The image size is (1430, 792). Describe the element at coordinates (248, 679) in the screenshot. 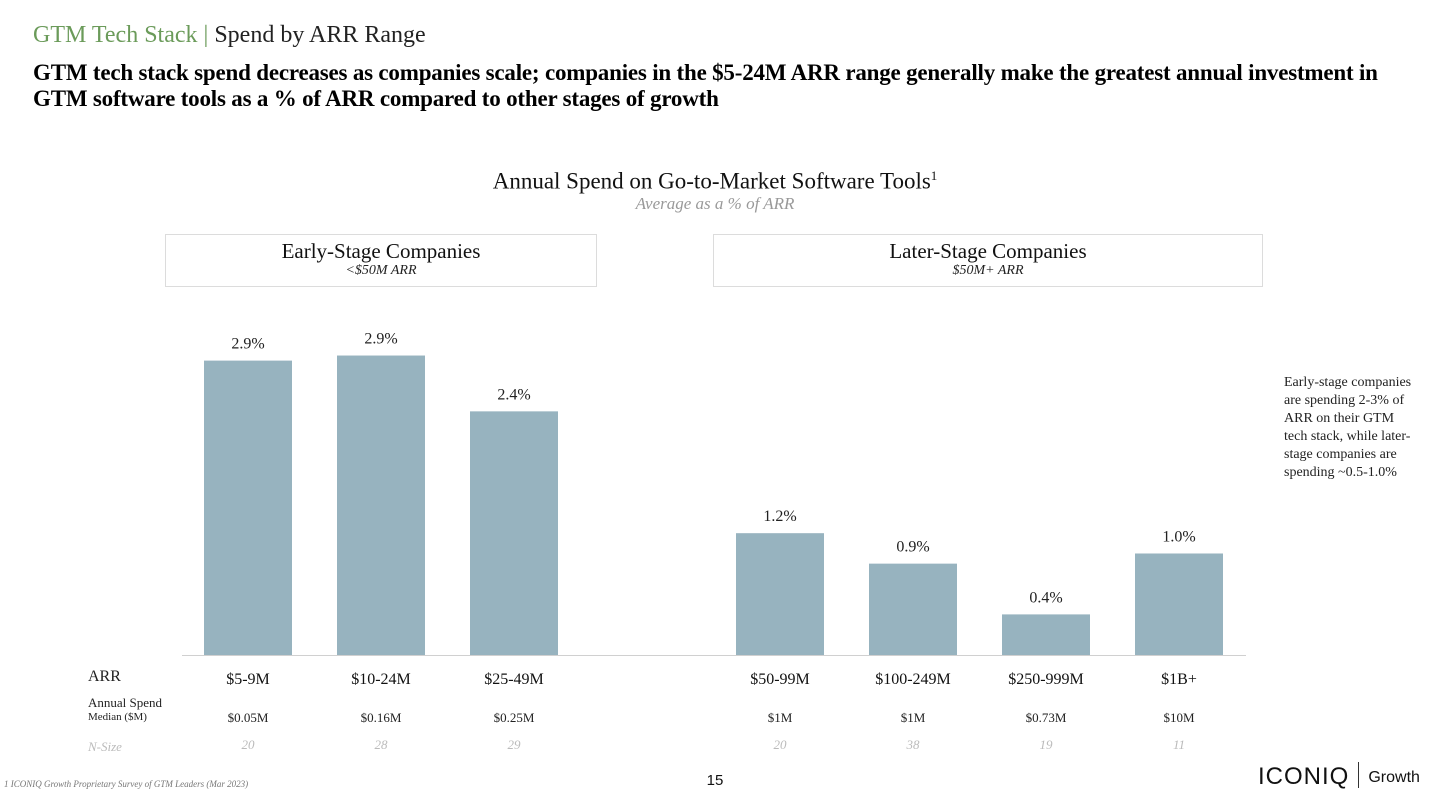

I see `x-tick-label: $5-9M` at that location.